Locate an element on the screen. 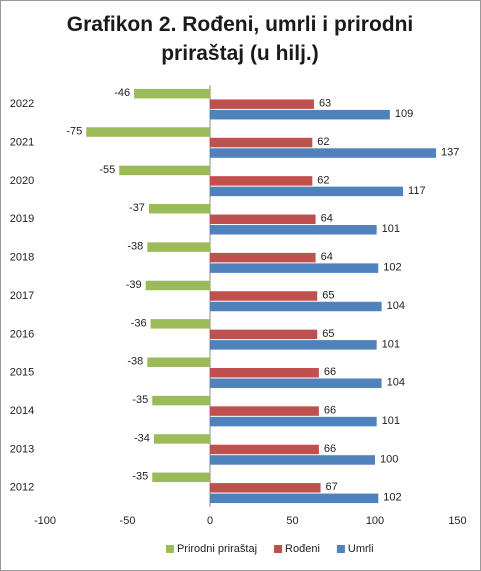 The image size is (481, 571). data-label: 109 is located at coordinates (404, 114).